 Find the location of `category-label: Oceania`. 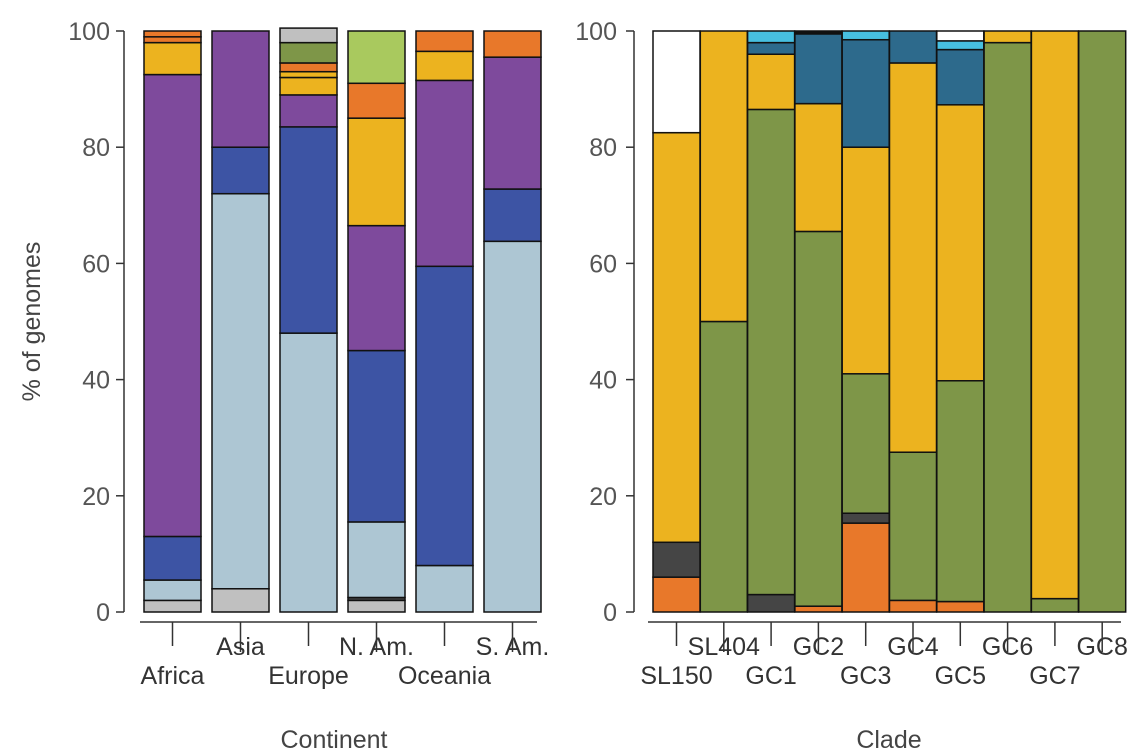

category-label: Oceania is located at coordinates (444, 676).